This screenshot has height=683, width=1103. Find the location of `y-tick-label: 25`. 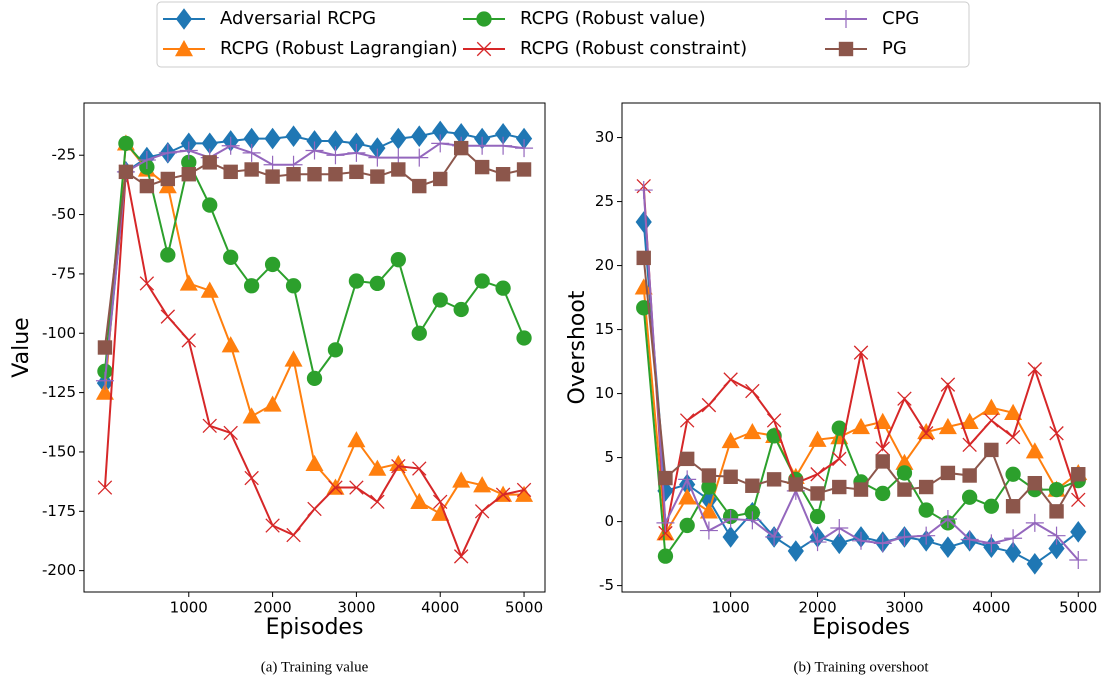

y-tick-label: 25 is located at coordinates (604, 201).